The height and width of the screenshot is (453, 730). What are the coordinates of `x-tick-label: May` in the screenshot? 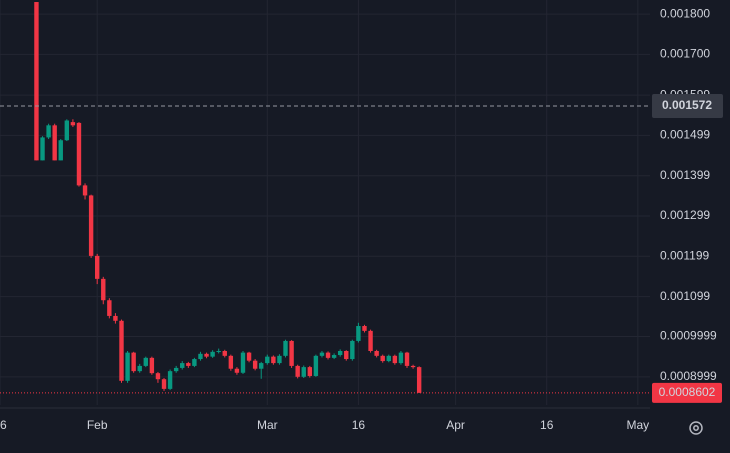 It's located at (638, 425).